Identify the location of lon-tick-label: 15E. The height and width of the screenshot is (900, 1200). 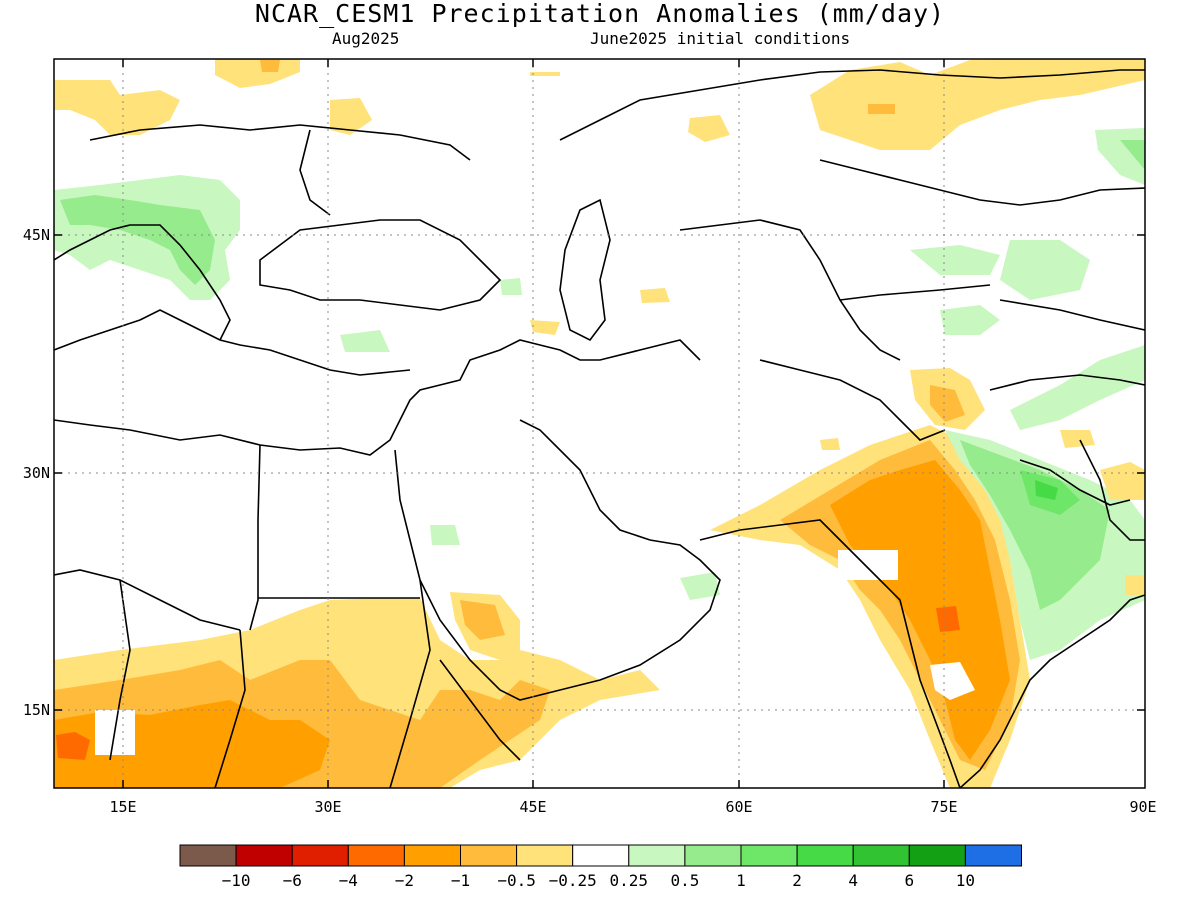
(122, 807).